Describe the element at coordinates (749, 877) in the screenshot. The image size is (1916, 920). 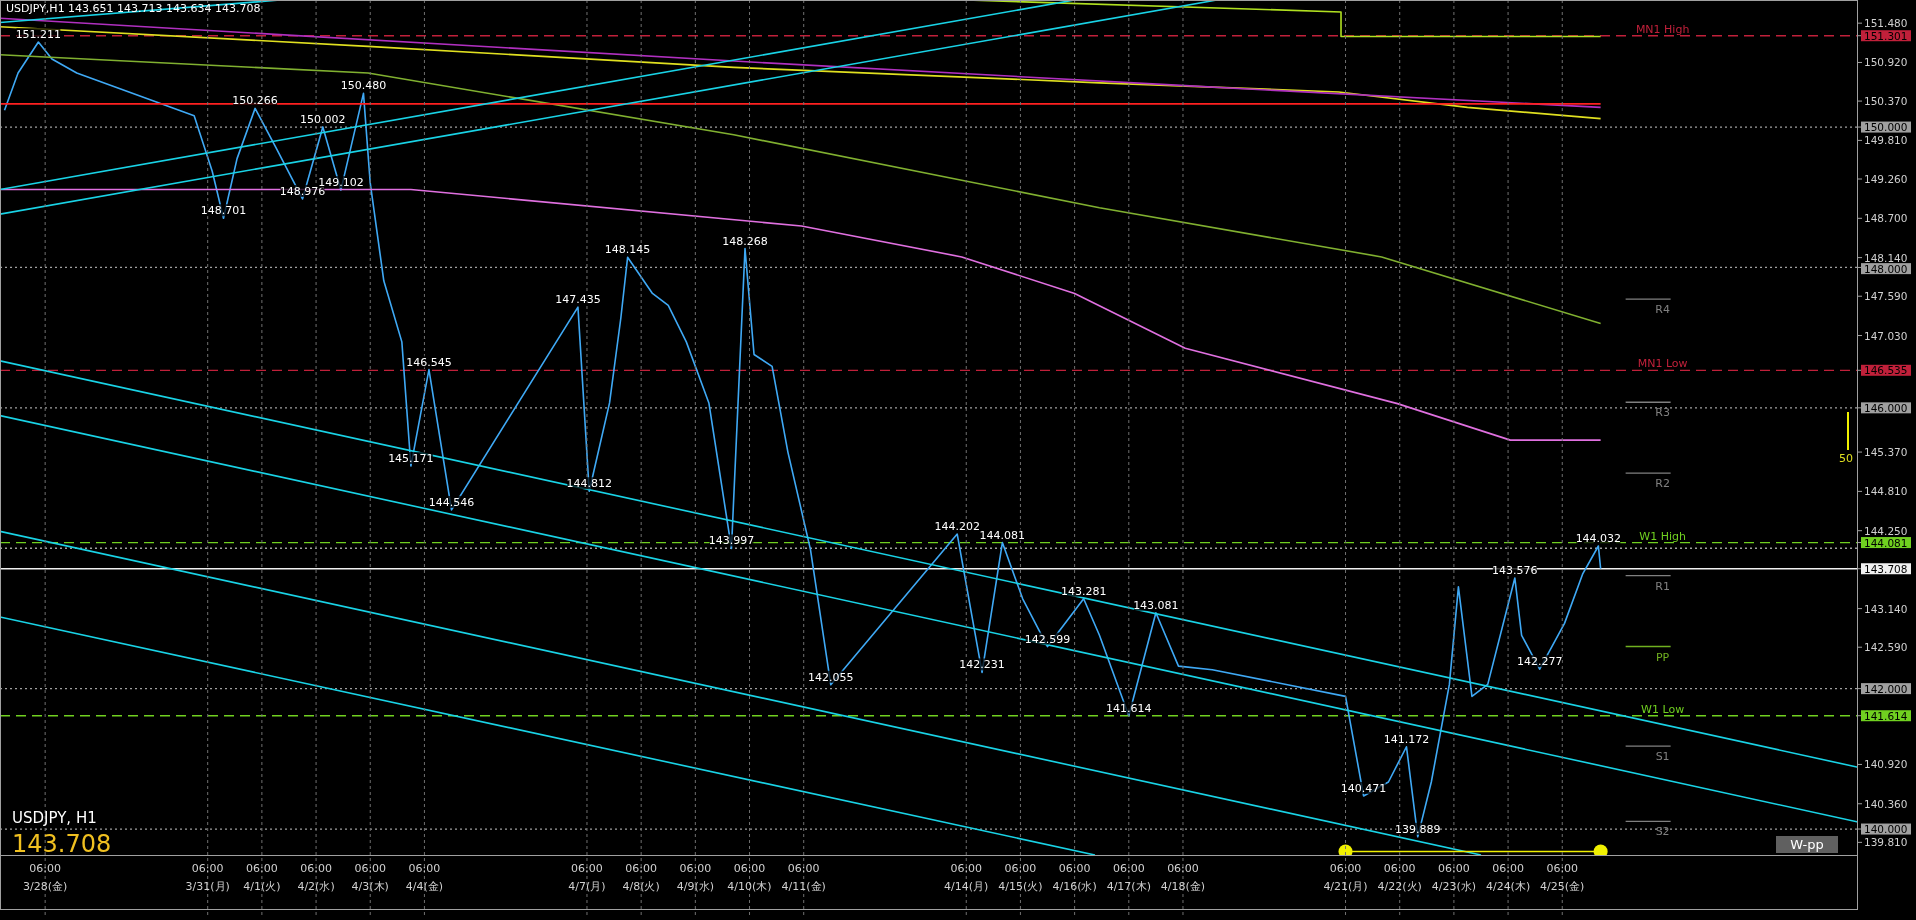
I see `x-tick-label: 06:00 4/10(木)` at that location.